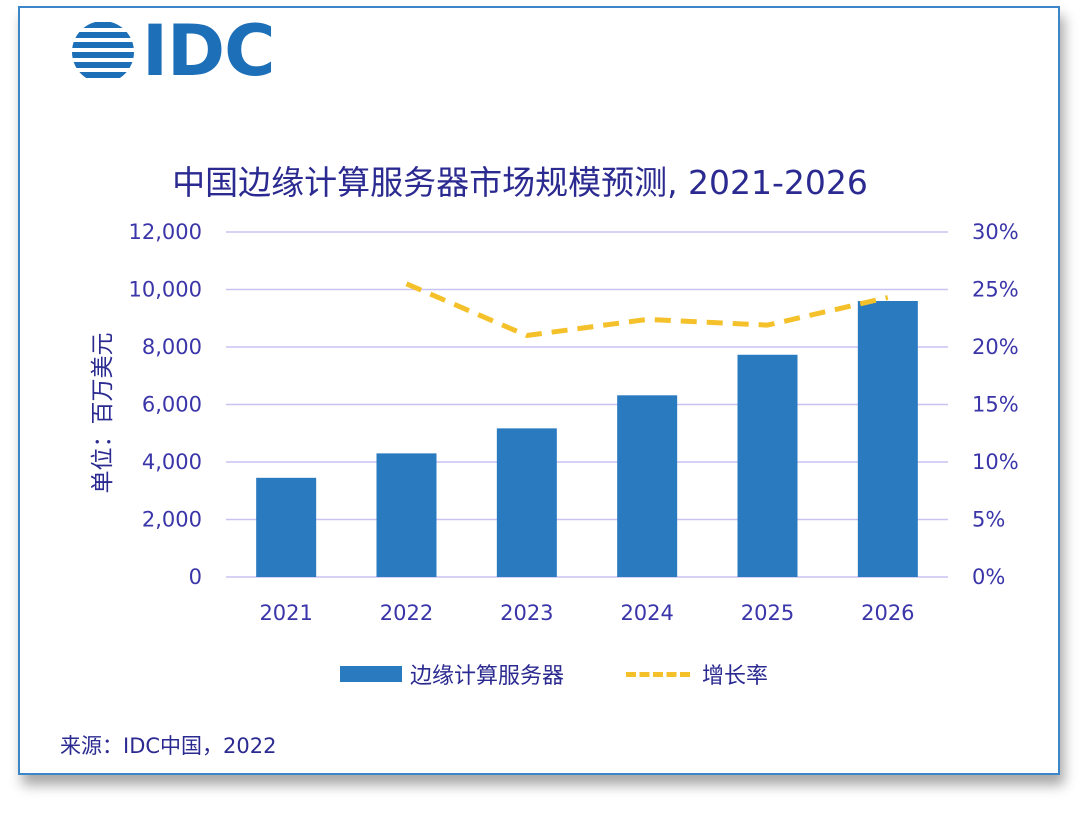  What do you see at coordinates (520, 182) in the screenshot?
I see `chart-title: 中国边缘计算服务器市场规模预测, 2021-2026` at bounding box center [520, 182].